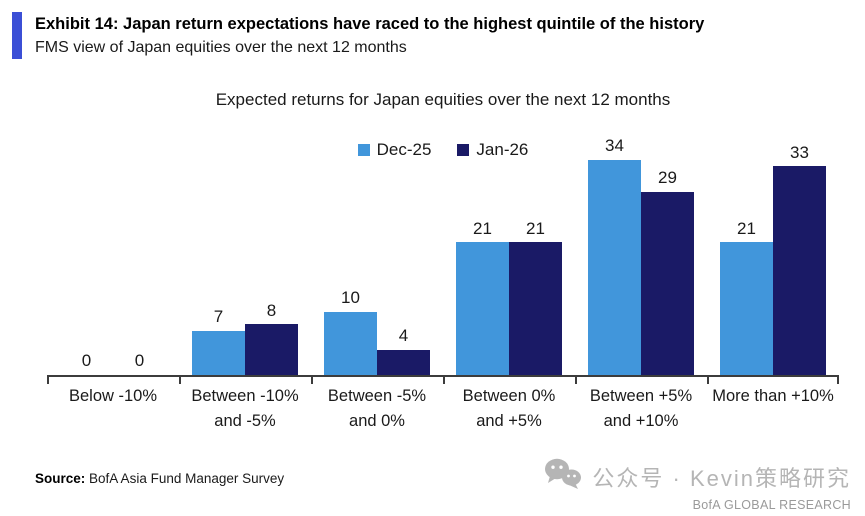 Image resolution: width=865 pixels, height=516 pixels. I want to click on chart-legend: Dec-25 Jan-26, so click(443, 150).